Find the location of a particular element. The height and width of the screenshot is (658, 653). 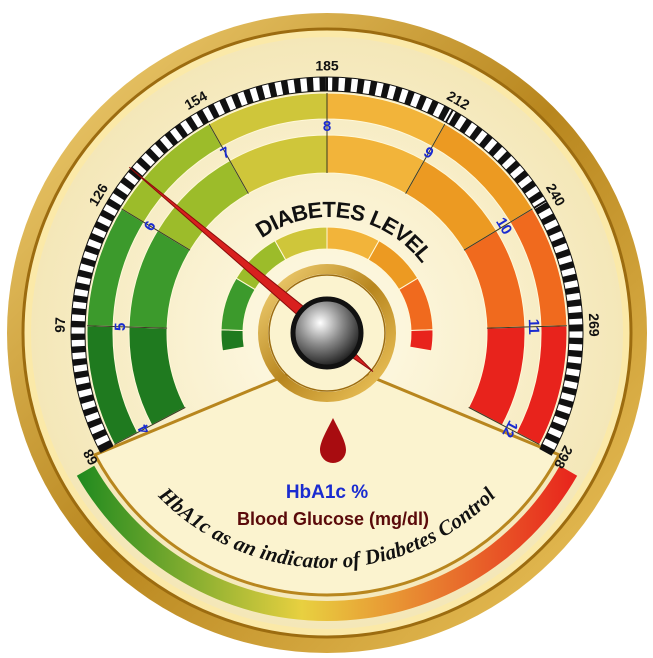

glucose-label: Blood Glucose (mg/dl) is located at coordinates (333, 519).